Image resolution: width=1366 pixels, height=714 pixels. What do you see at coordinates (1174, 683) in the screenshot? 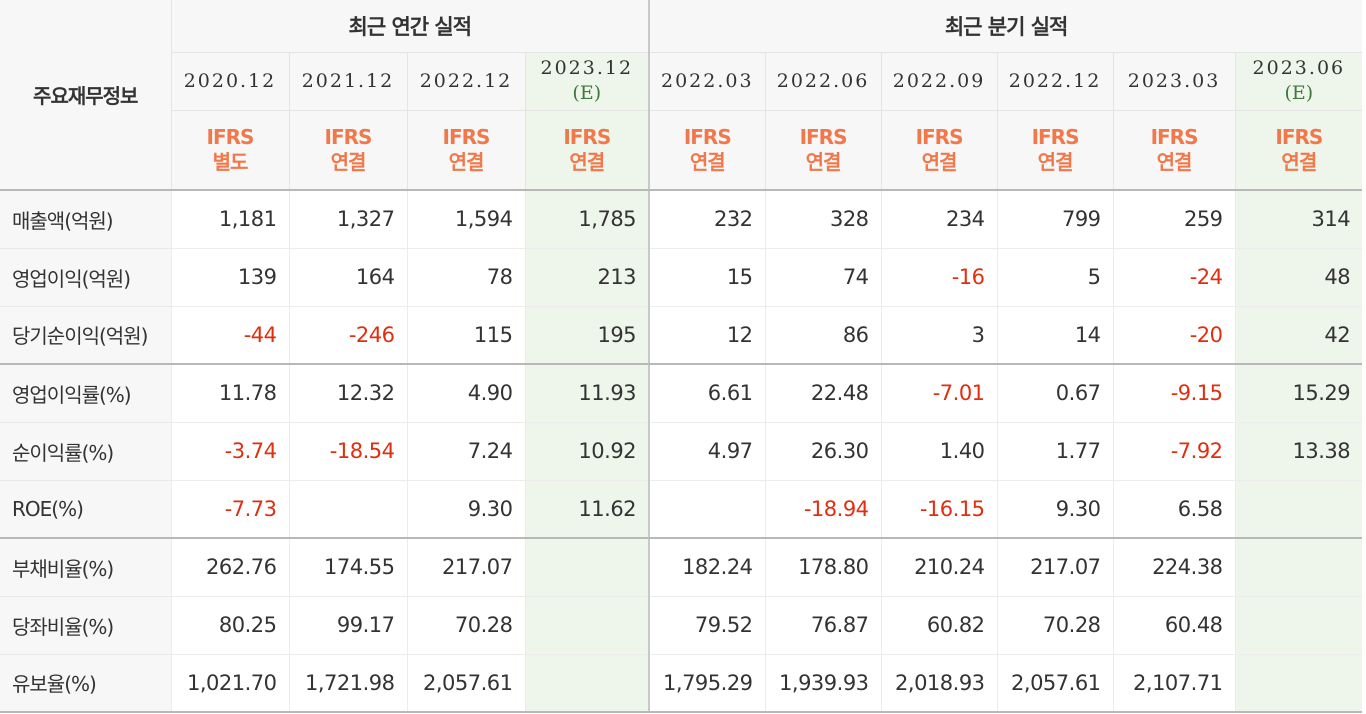
I see `value-cell: 2,107.71` at bounding box center [1174, 683].